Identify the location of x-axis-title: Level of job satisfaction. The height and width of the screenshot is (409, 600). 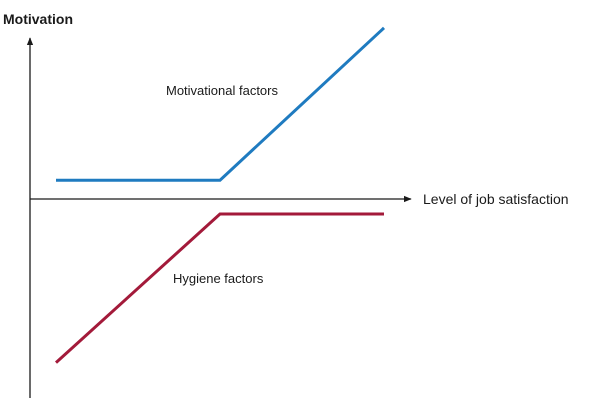
(496, 199).